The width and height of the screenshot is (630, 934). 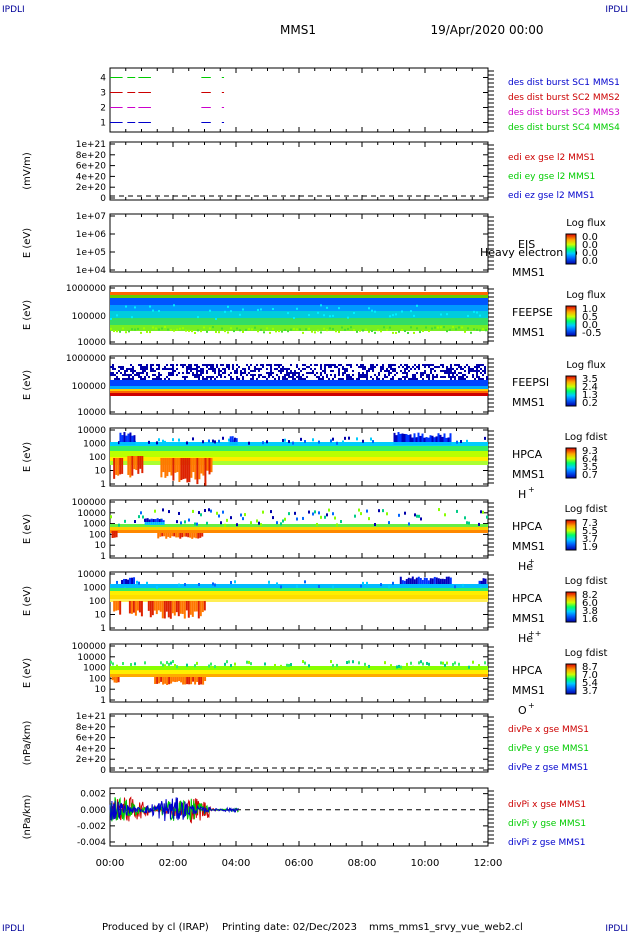 I want to click on colorbar-tick-label: 0.0, so click(x=590, y=237).